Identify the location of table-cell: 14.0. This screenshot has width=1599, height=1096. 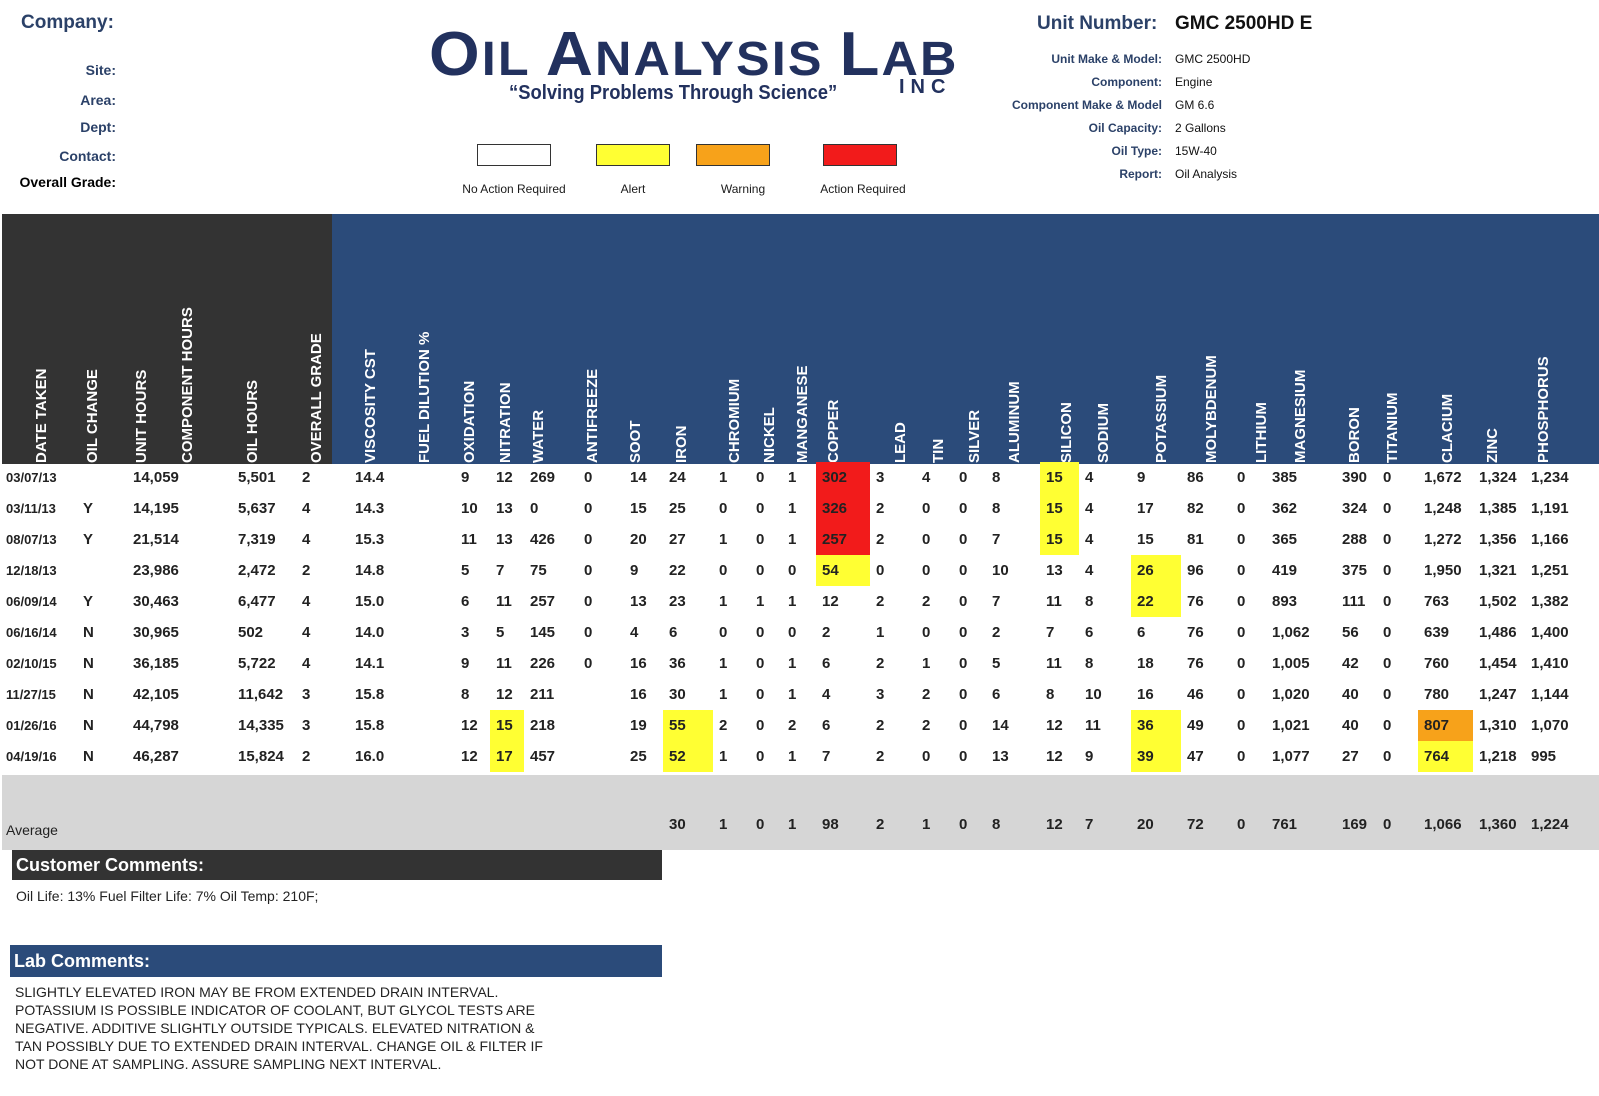
(370, 632).